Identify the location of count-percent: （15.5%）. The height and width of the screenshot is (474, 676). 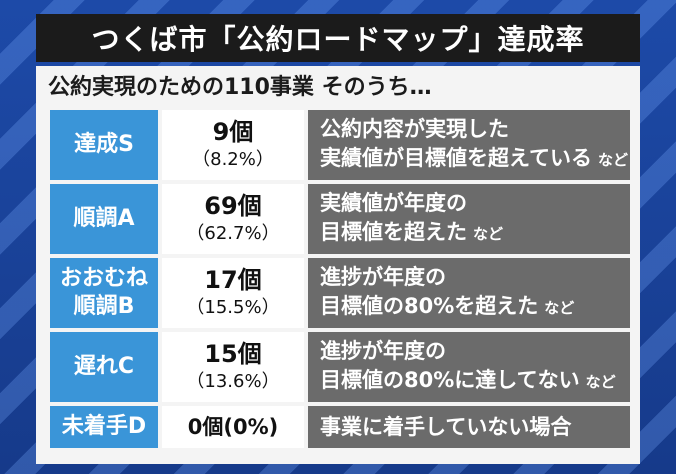
(233, 307).